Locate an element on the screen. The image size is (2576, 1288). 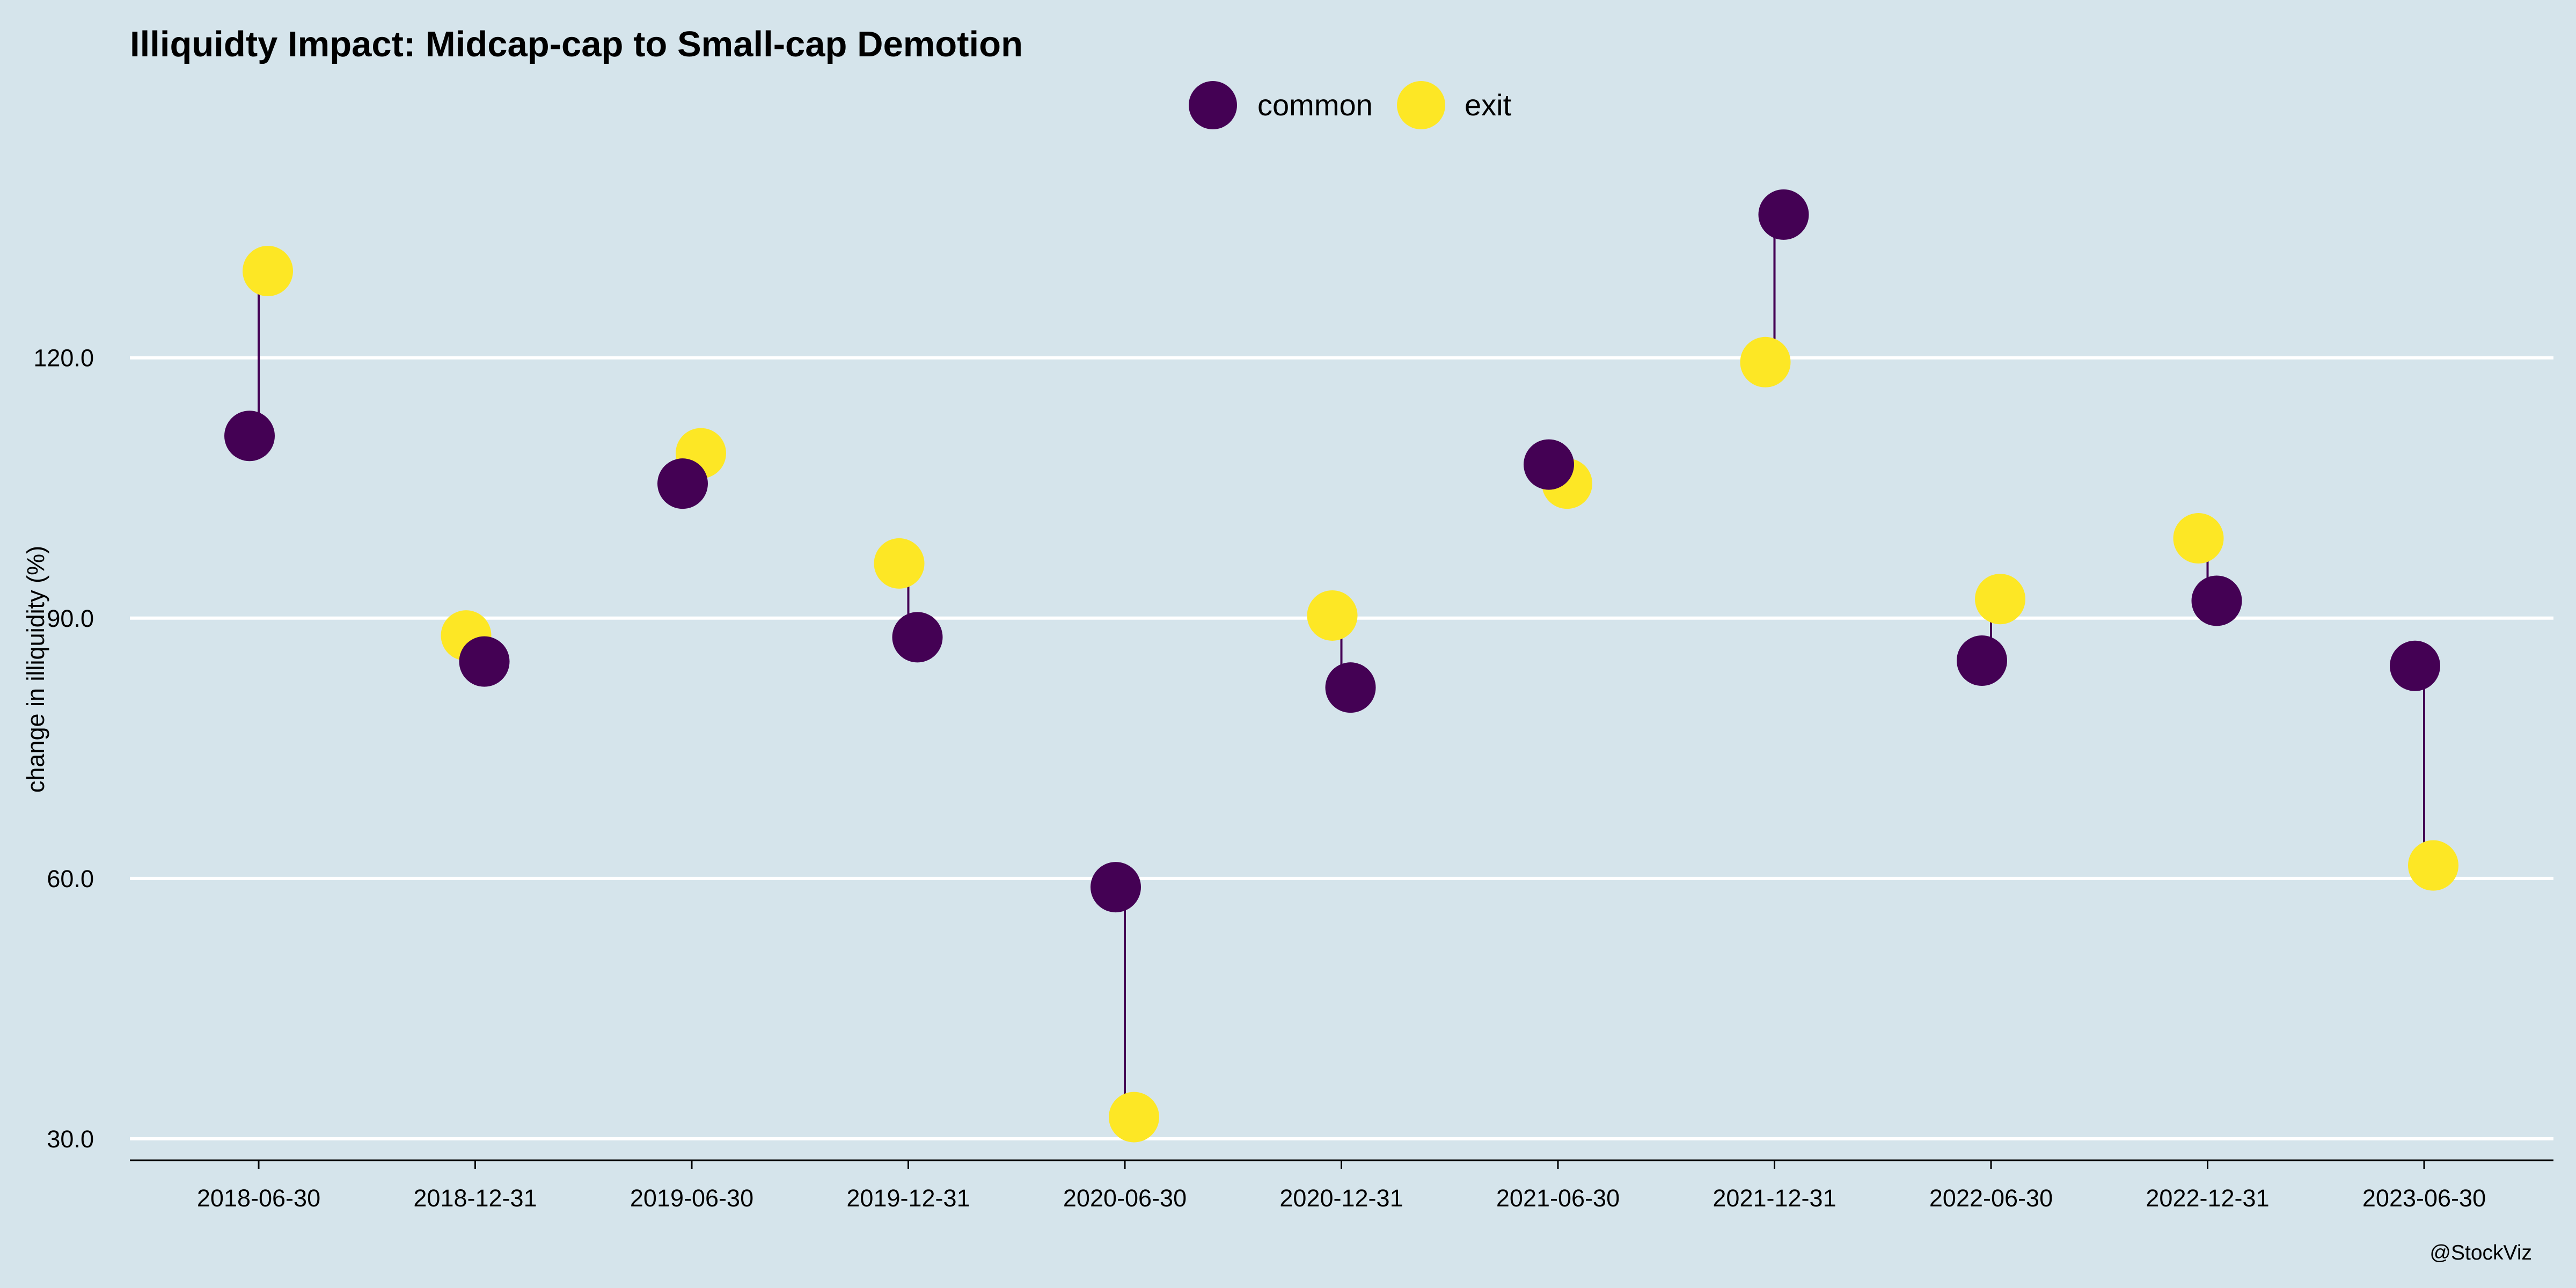
legend-key-common is located at coordinates (1213, 105).